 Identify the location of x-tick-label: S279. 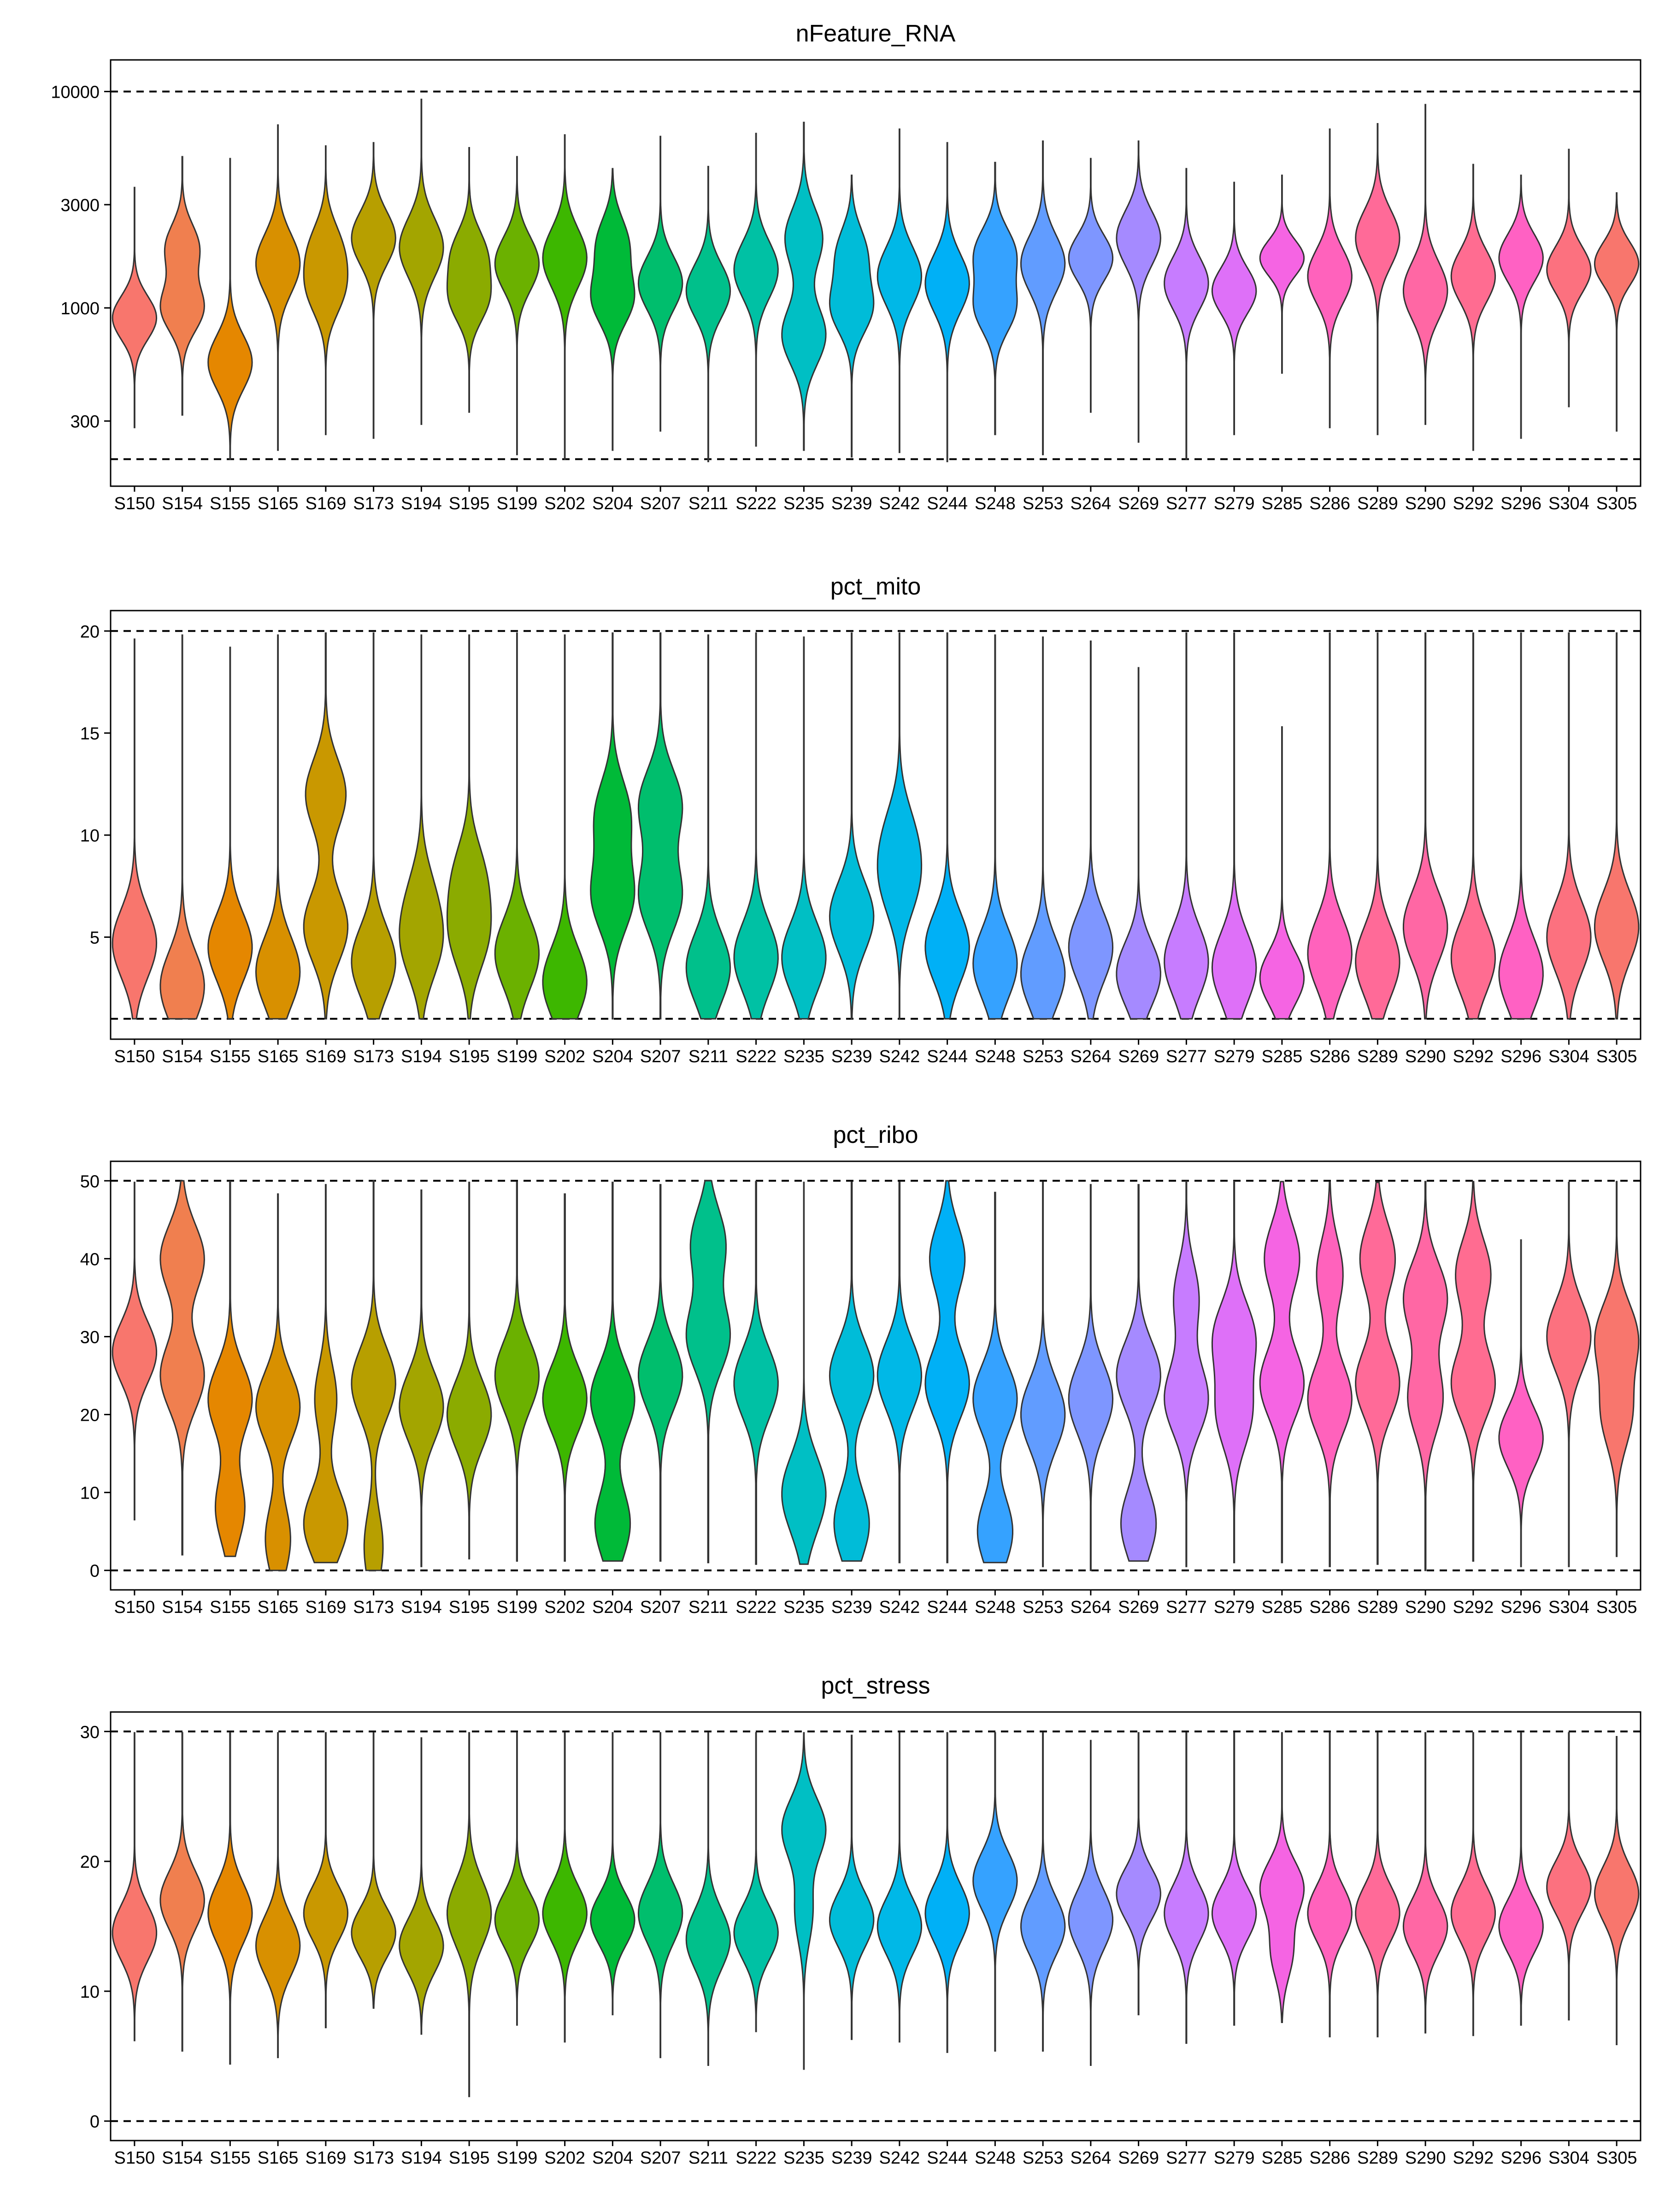
(1234, 1607).